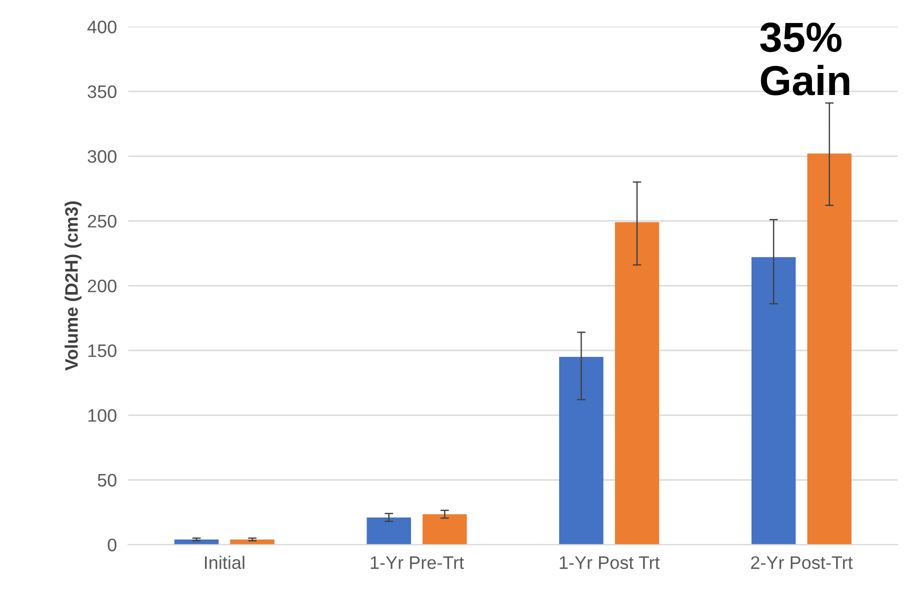  Describe the element at coordinates (102, 415) in the screenshot. I see `y-tick-label: 100` at that location.